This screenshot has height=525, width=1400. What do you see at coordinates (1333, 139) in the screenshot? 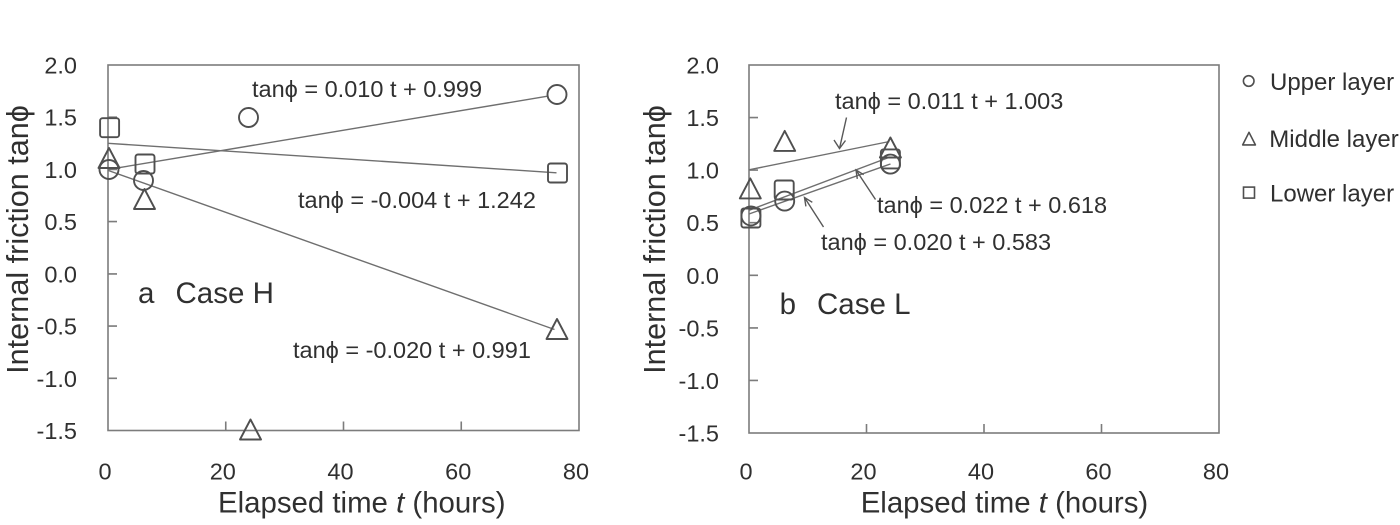
I see `svg-text: Middle layer` at bounding box center [1333, 139].